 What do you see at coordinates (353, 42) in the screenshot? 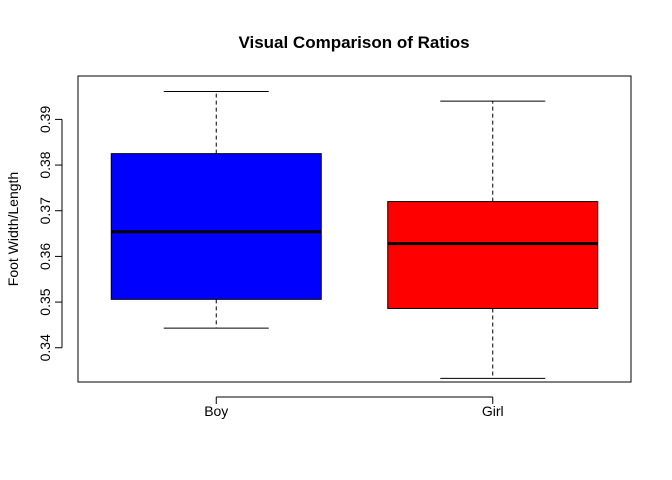
I see `chart-title: Visual Comparison of Ratios` at bounding box center [353, 42].